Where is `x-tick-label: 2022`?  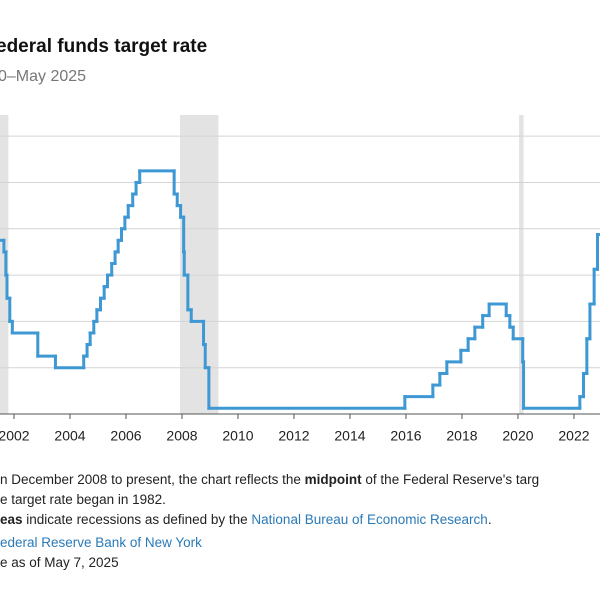 x-tick-label: 2022 is located at coordinates (573, 436).